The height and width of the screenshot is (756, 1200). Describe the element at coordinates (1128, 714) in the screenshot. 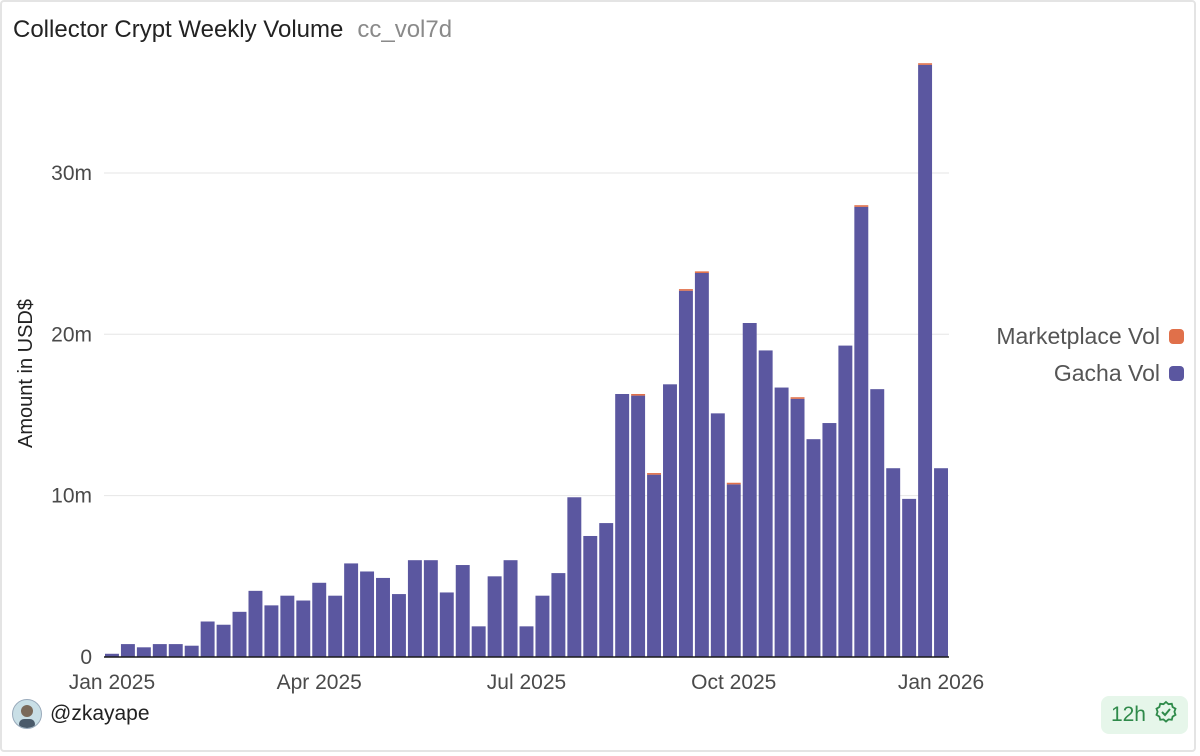

I see `refresh-interval: 12h` at that location.